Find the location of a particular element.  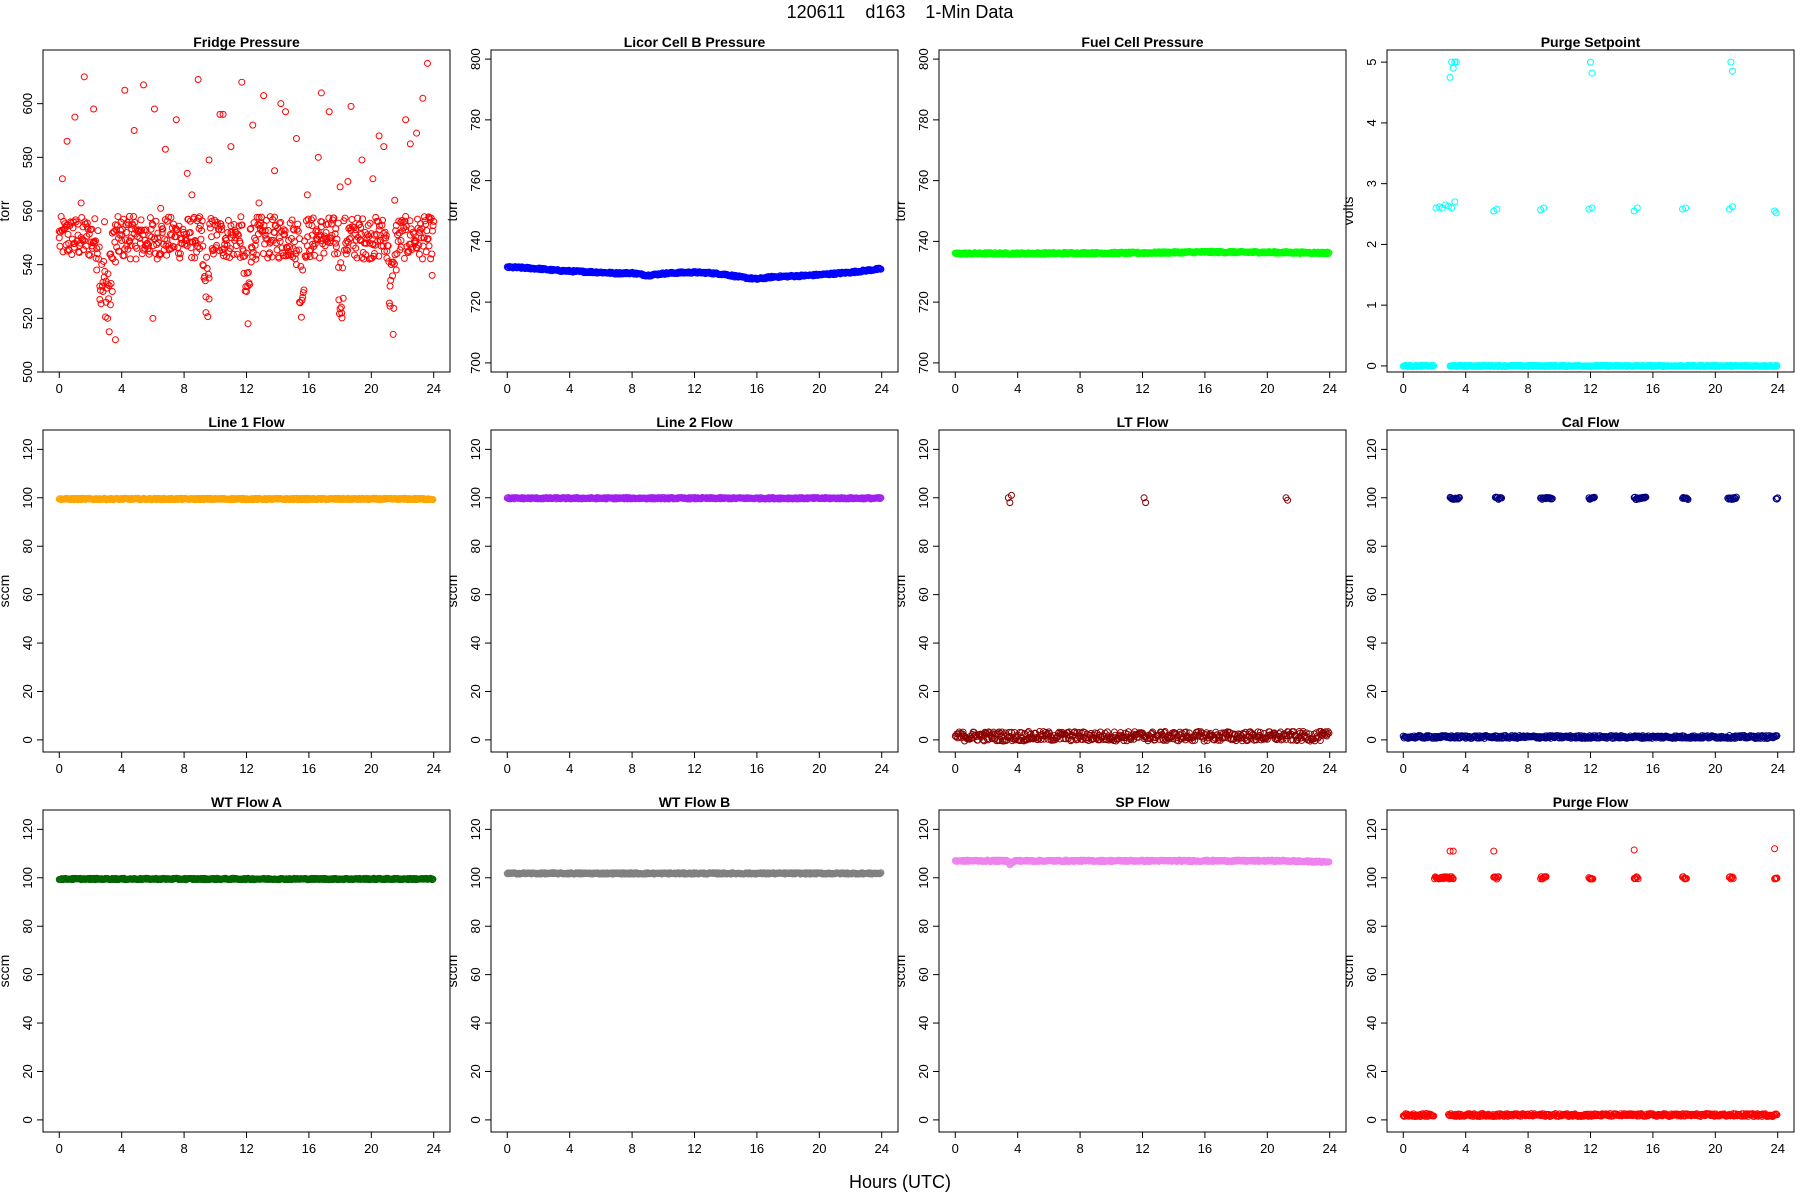

y-tick-label: 100 is located at coordinates (27, 498).